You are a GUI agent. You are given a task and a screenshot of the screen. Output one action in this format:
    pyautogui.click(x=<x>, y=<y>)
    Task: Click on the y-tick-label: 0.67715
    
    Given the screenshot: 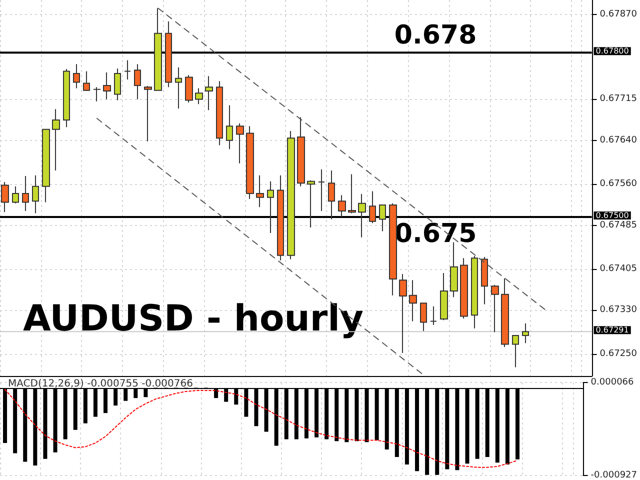 What is the action you would take?
    pyautogui.click(x=618, y=99)
    